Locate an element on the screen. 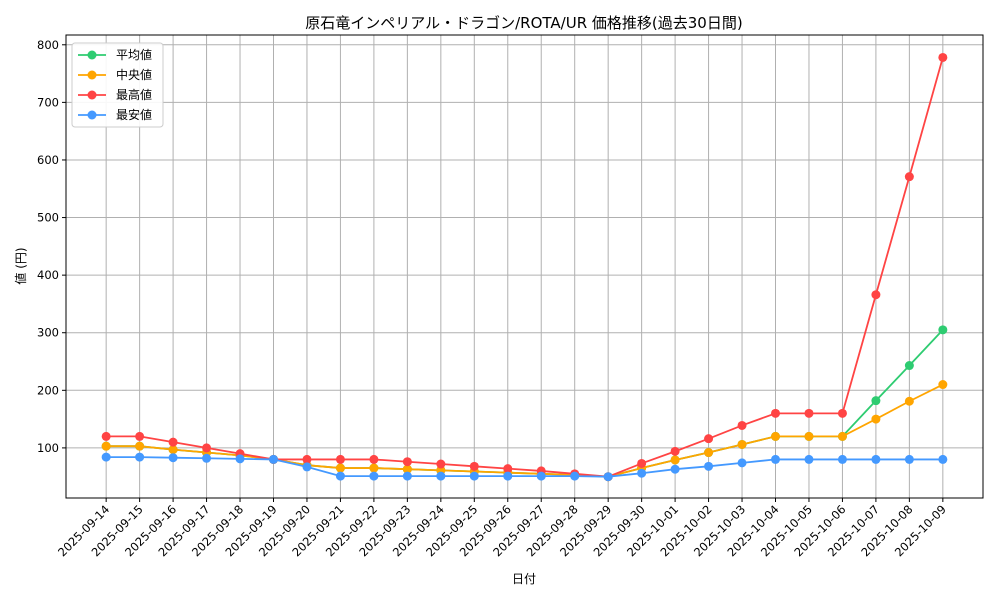  y-tick-label: 200 is located at coordinates (48, 390).